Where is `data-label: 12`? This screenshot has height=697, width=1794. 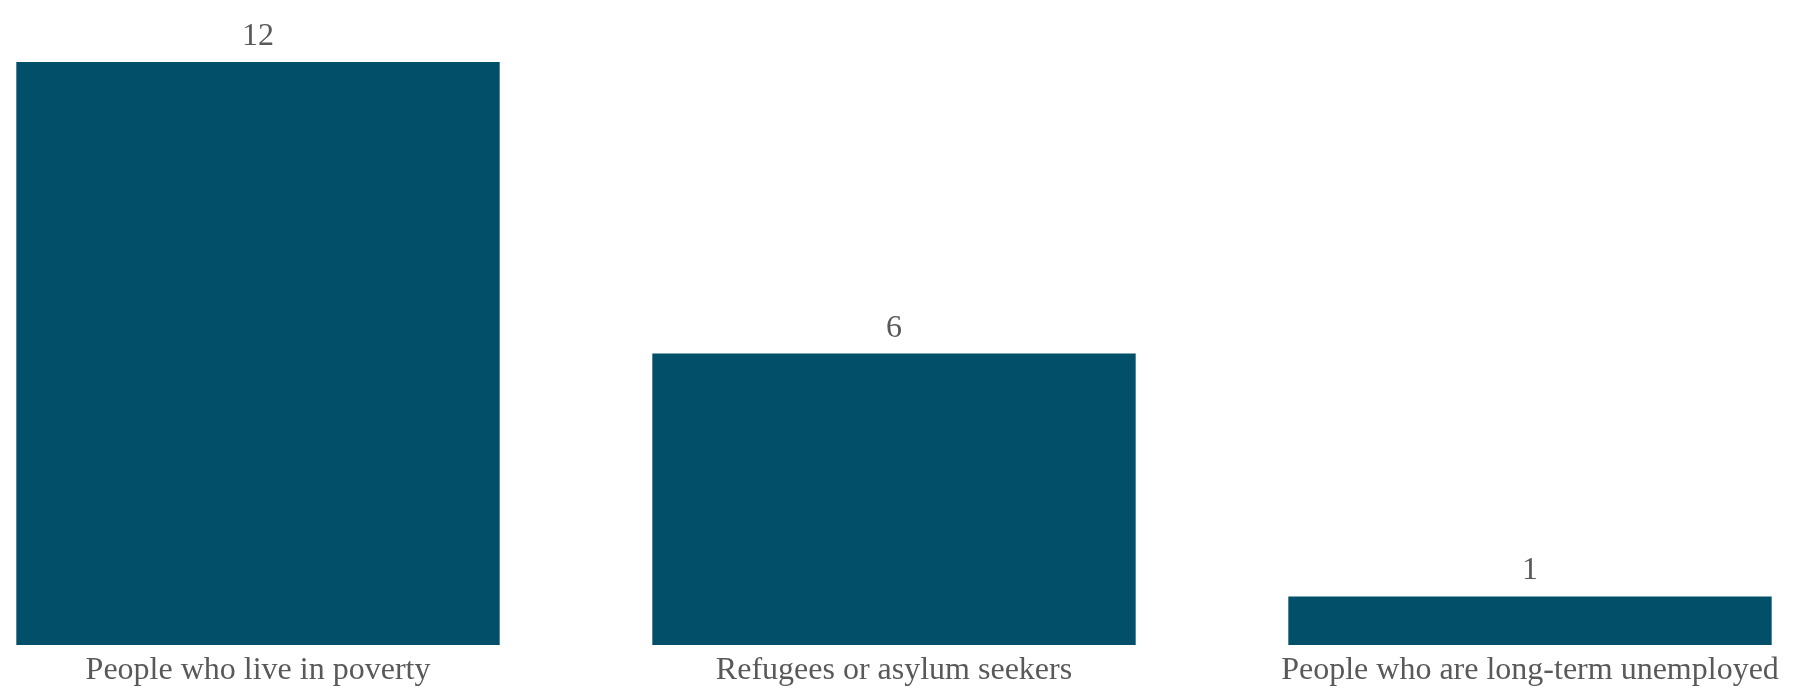 data-label: 12 is located at coordinates (258, 34).